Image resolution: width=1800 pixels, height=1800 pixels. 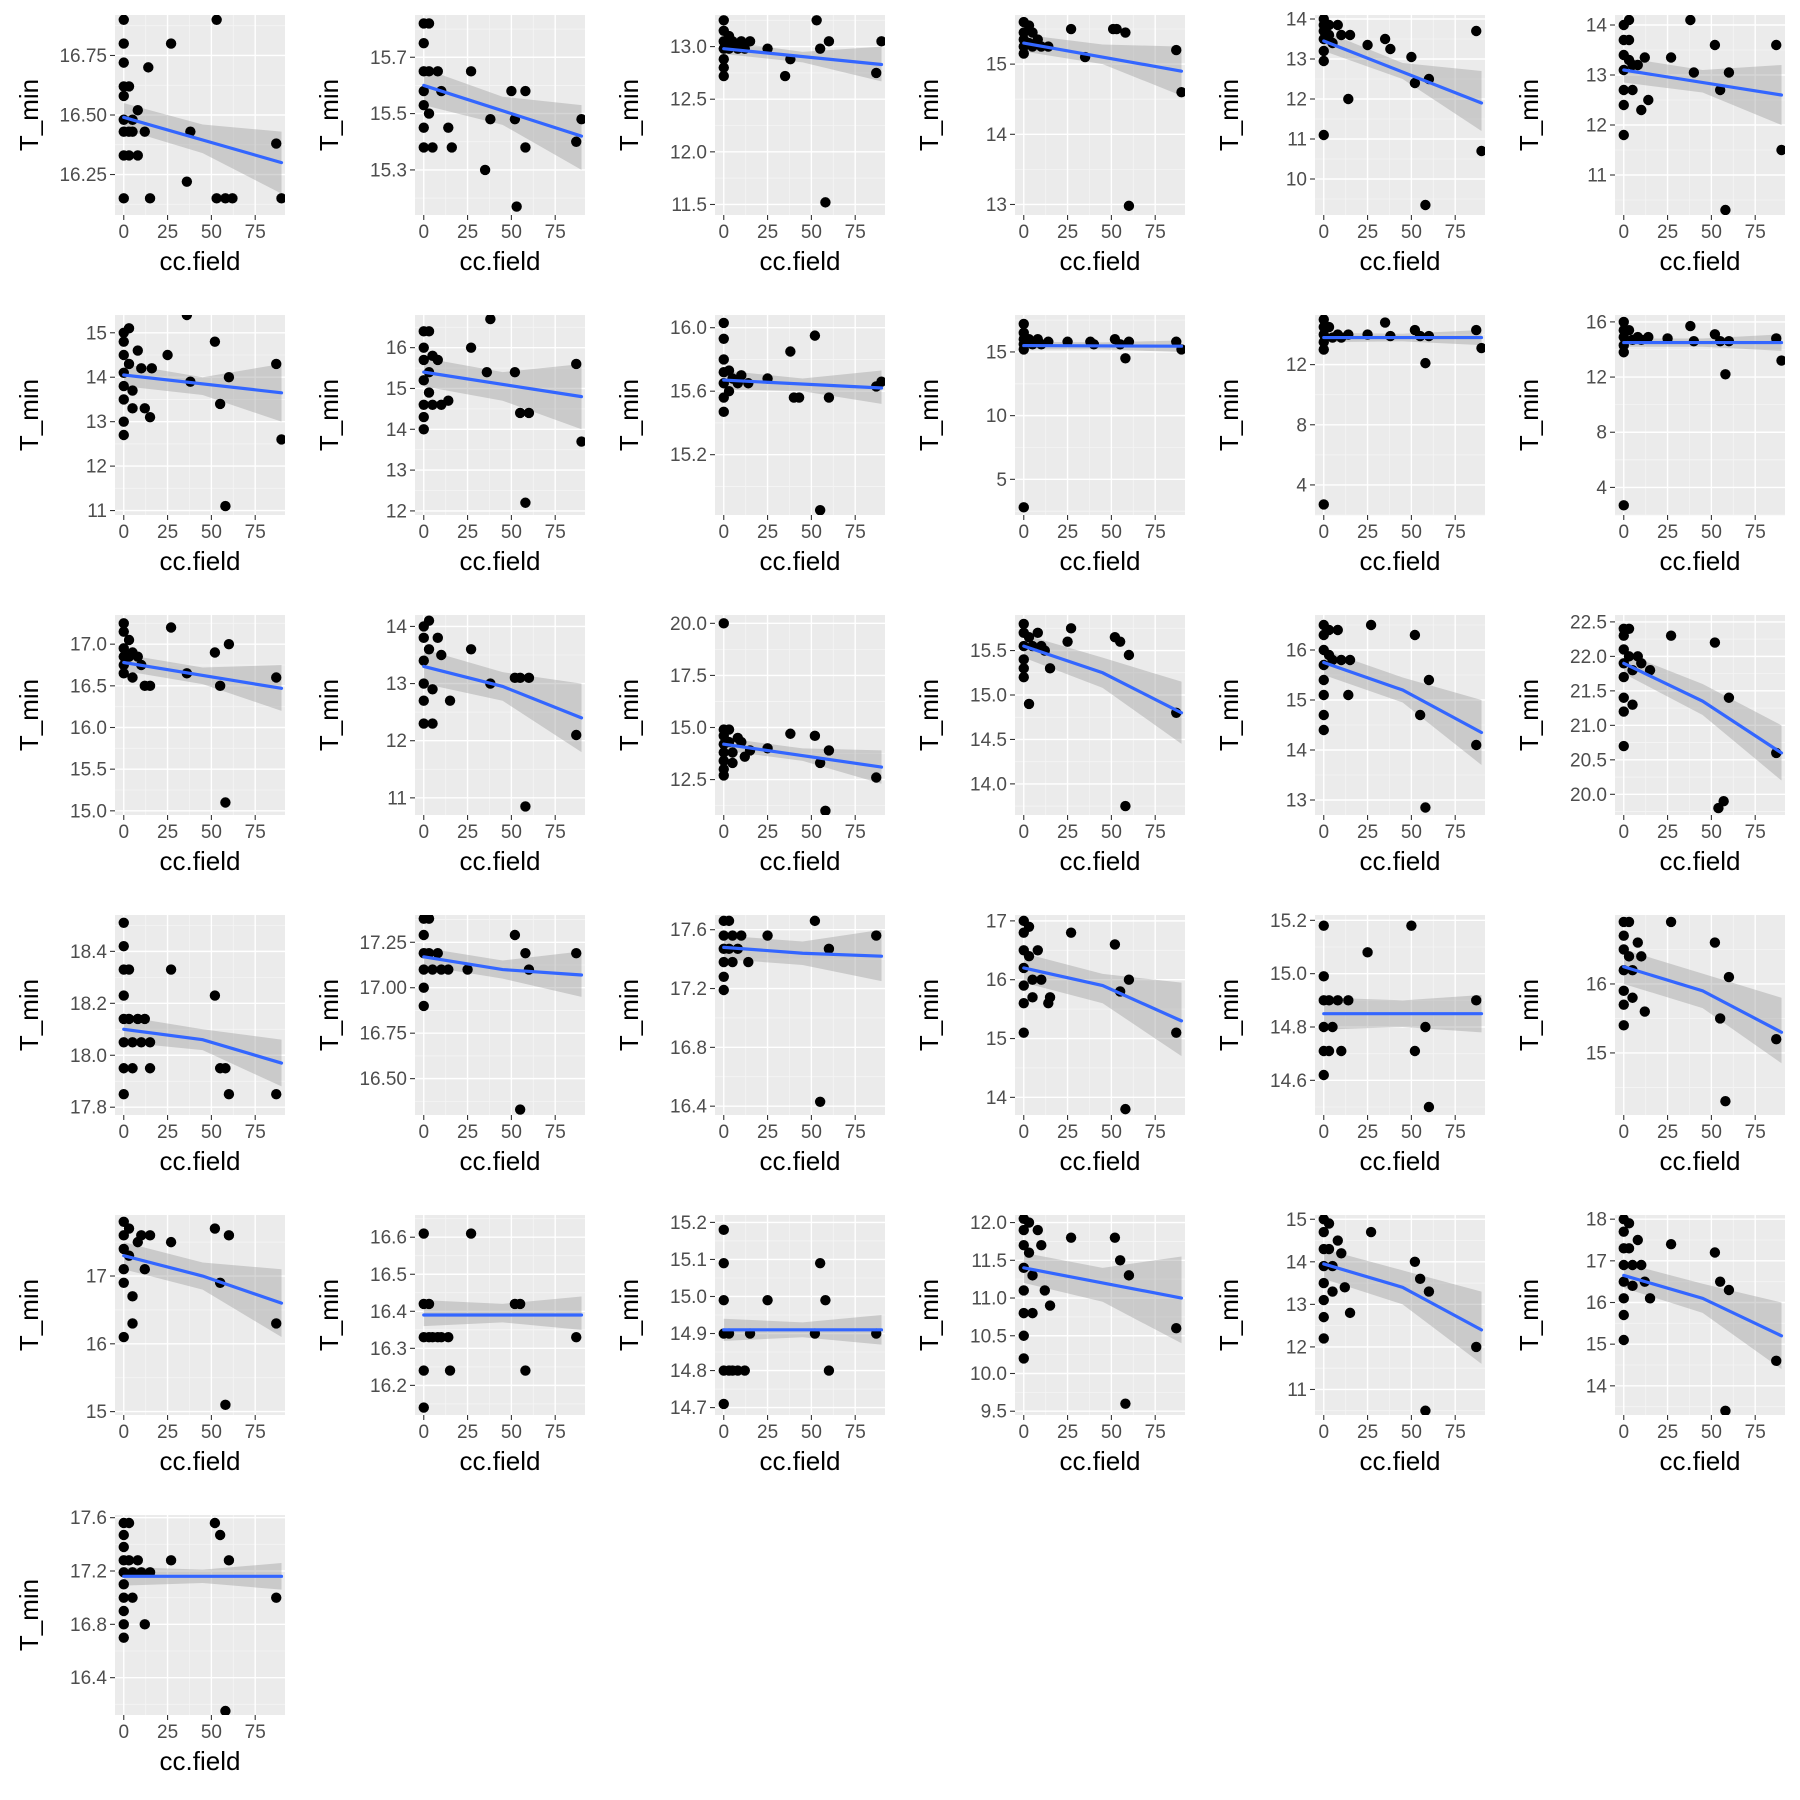 What do you see at coordinates (1601, 433) in the screenshot?
I see `y-tick-label: 8` at bounding box center [1601, 433].